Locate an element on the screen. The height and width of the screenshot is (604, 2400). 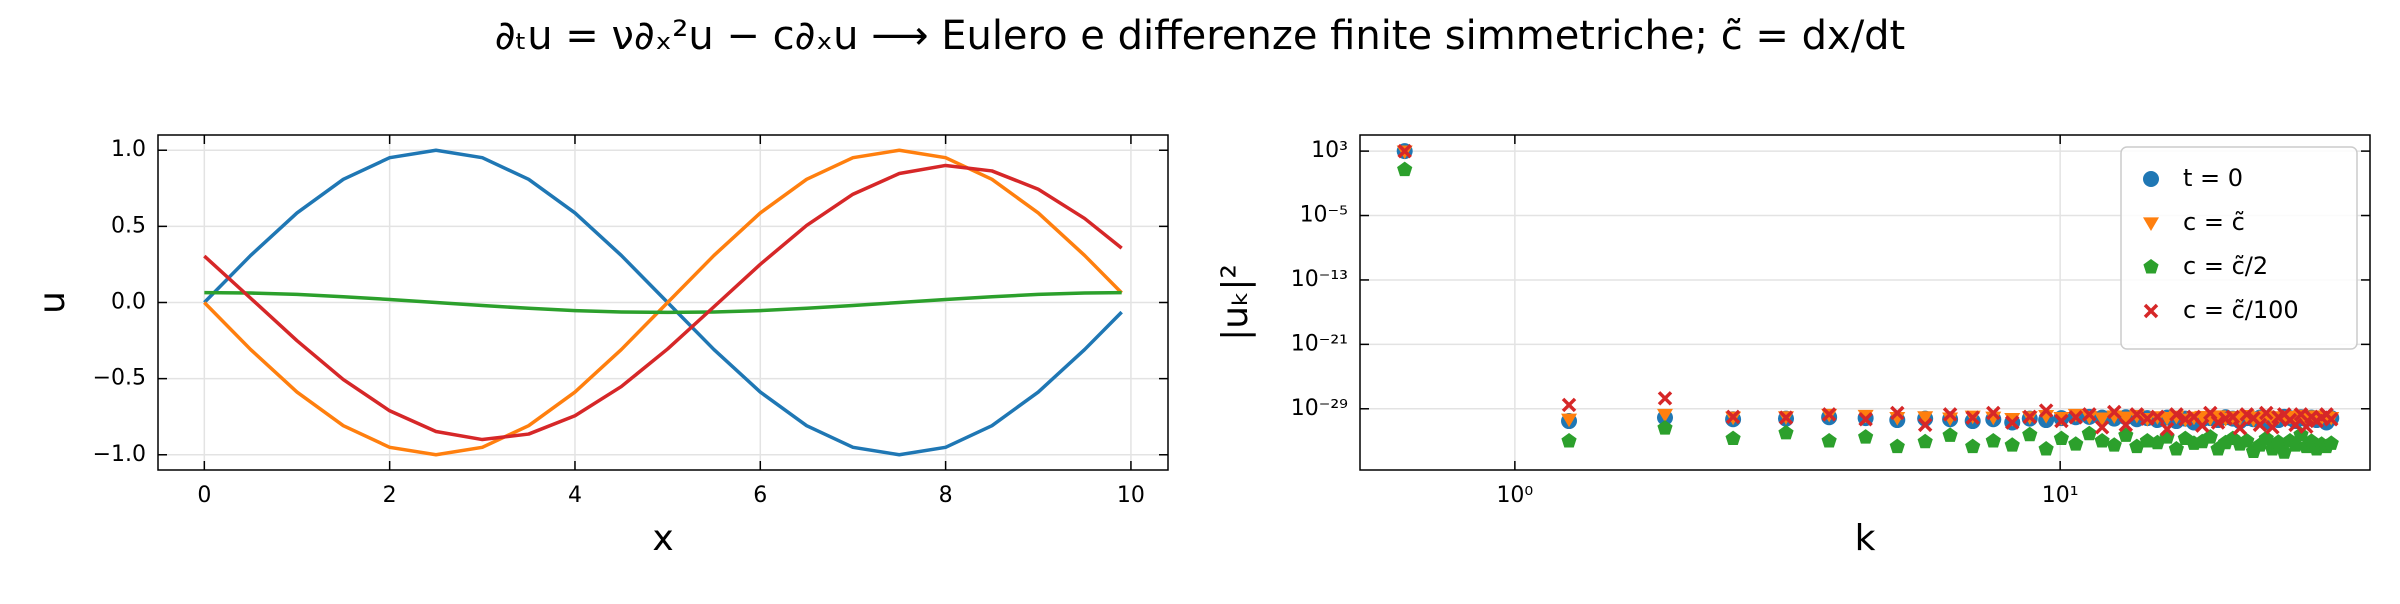
x-tick-label: 4 is located at coordinates (575, 495).